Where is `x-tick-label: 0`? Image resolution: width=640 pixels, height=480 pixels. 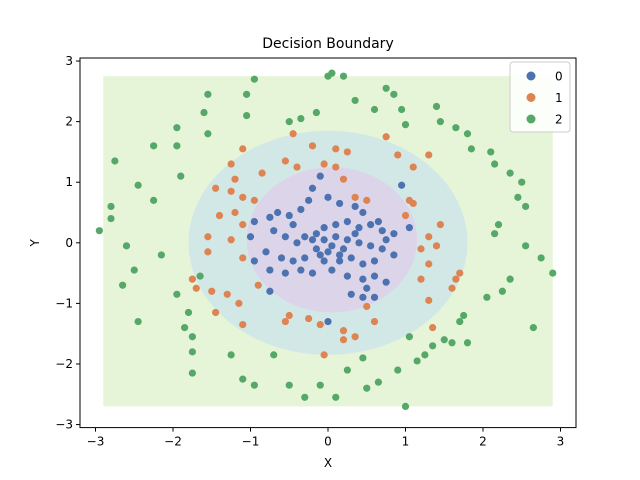 x-tick-label: 0 is located at coordinates (328, 442).